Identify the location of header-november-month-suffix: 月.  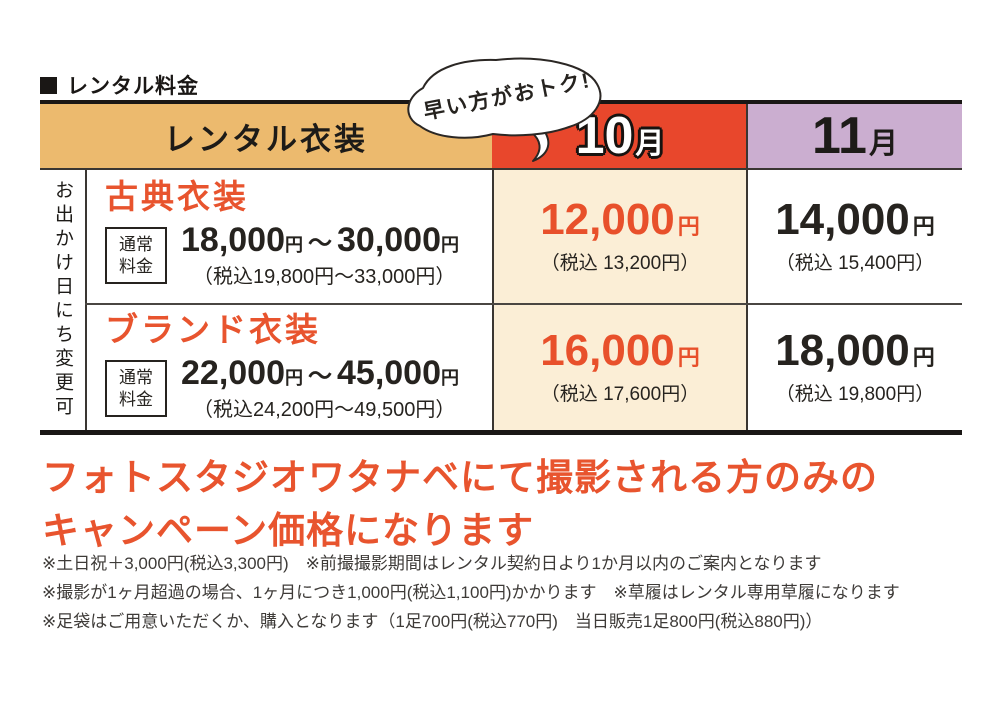
(883, 143).